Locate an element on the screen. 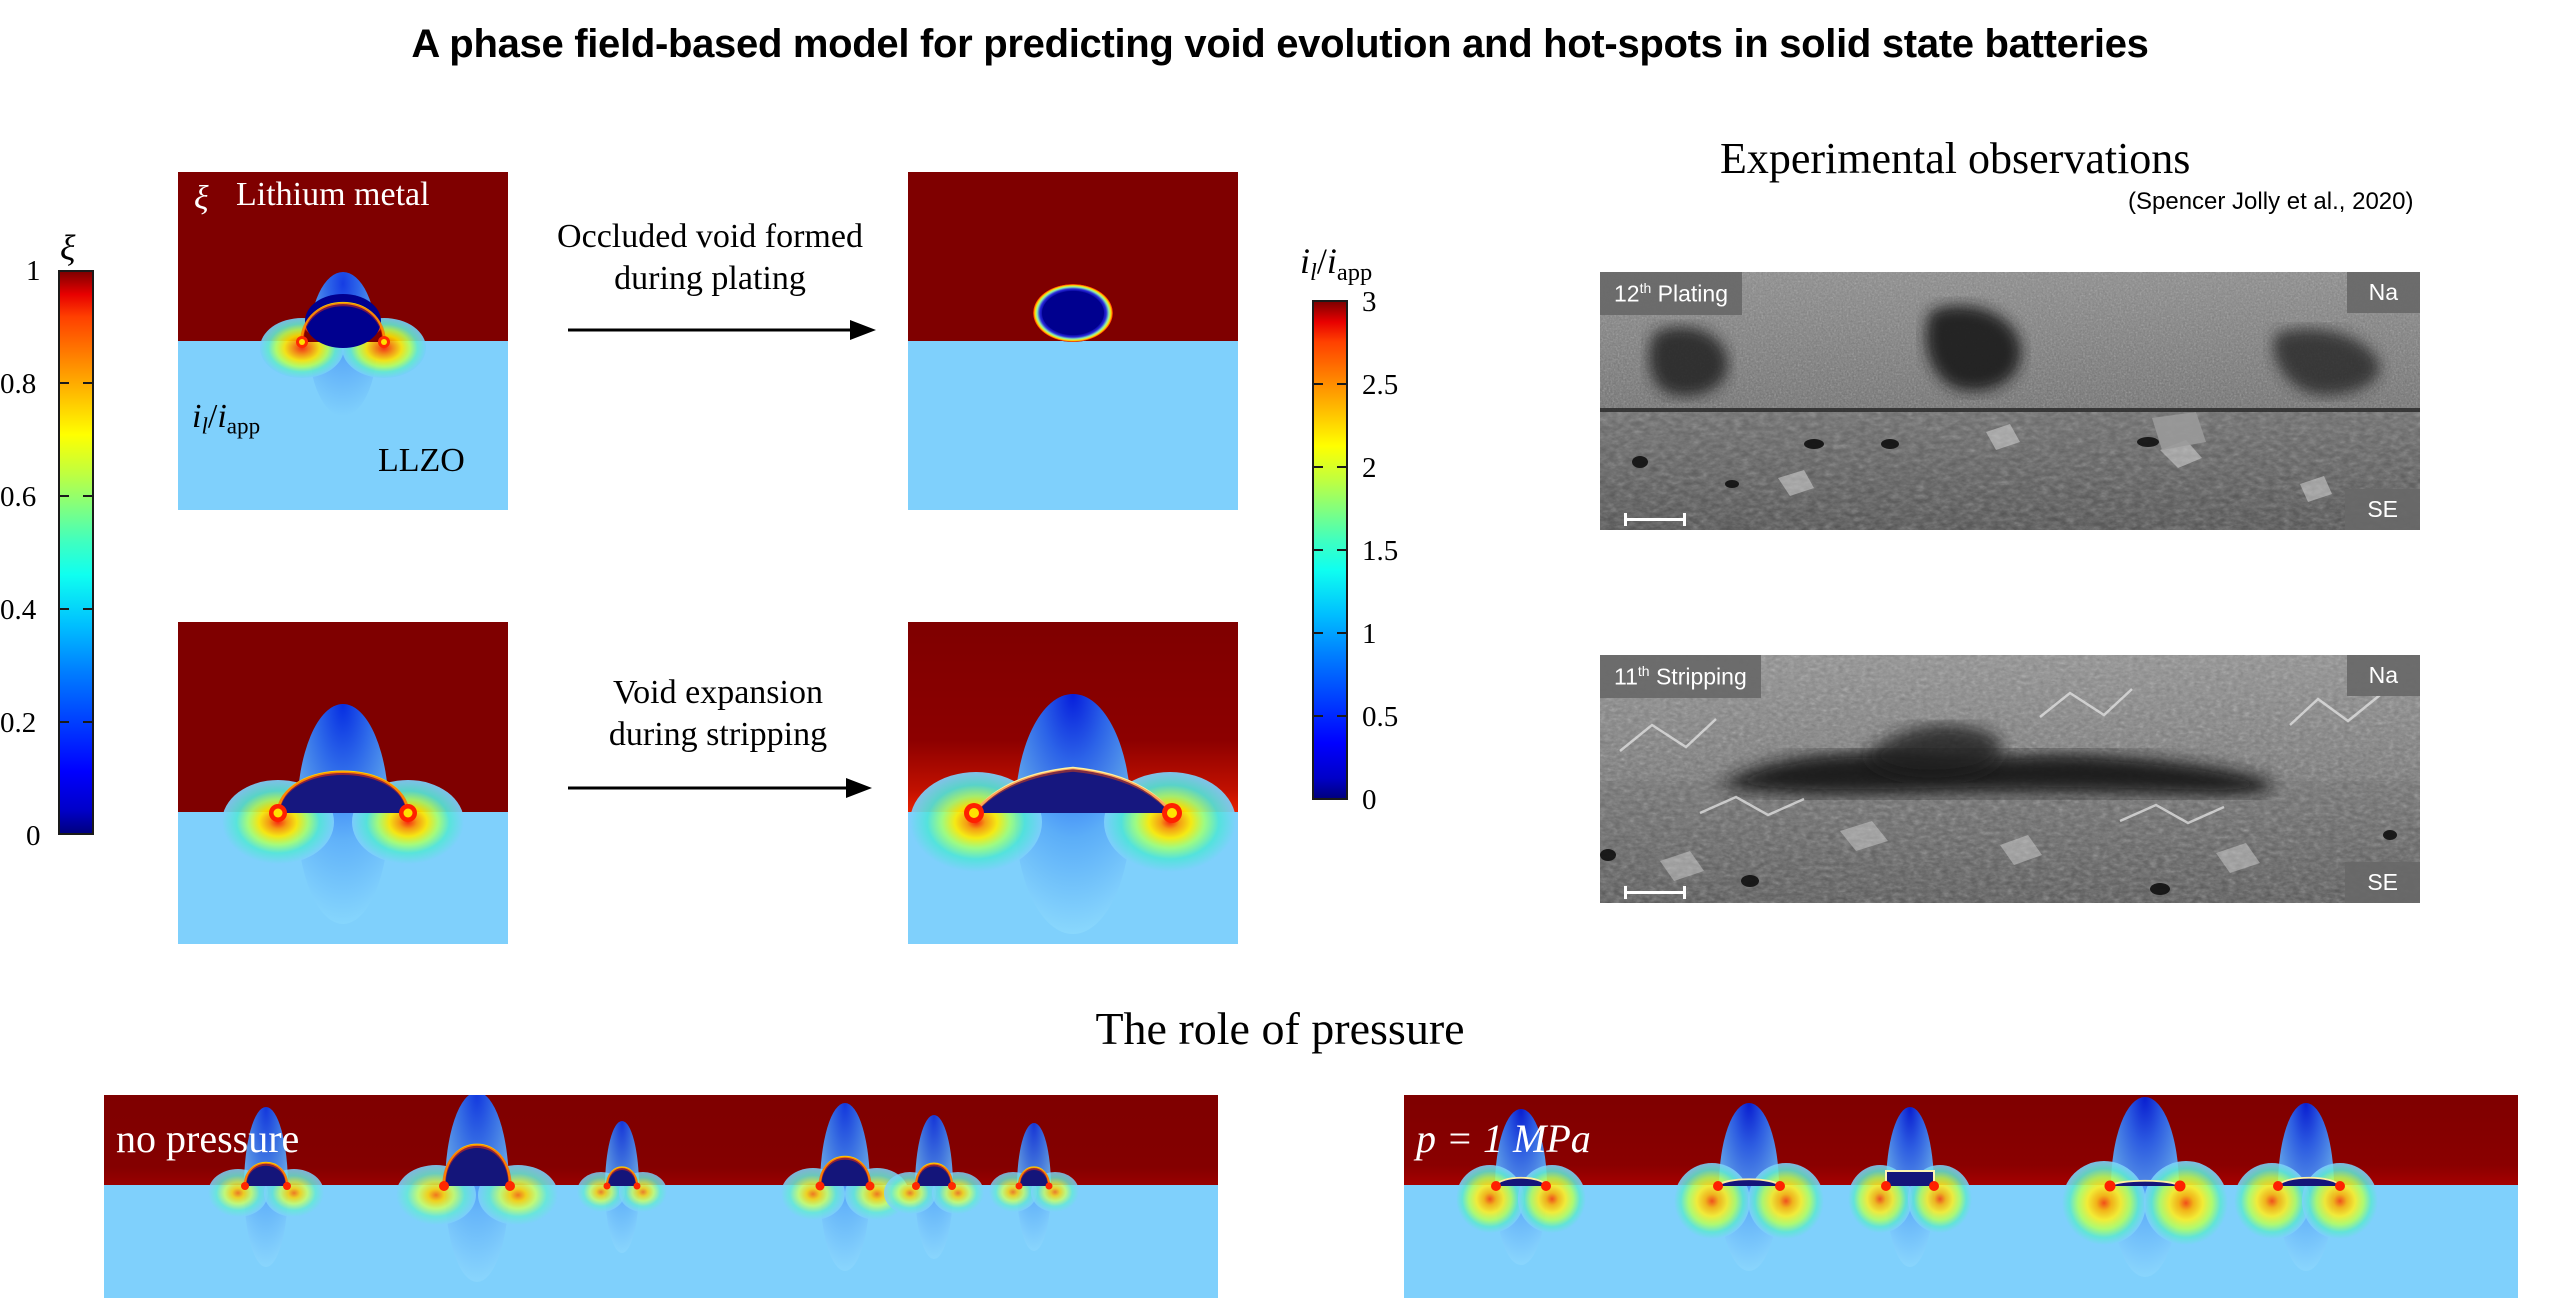 This screenshot has width=2560, height=1298. current-tick-0: 0 is located at coordinates (1369, 800).